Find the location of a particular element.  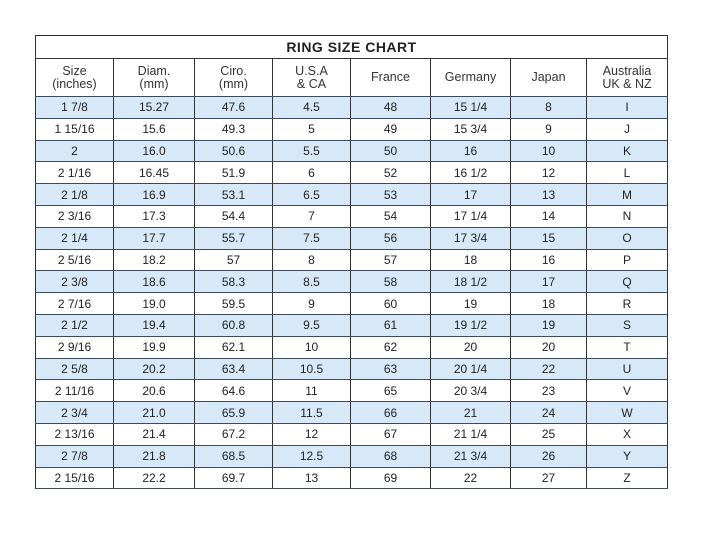

cell-usa-ca: 5 is located at coordinates (311, 129).